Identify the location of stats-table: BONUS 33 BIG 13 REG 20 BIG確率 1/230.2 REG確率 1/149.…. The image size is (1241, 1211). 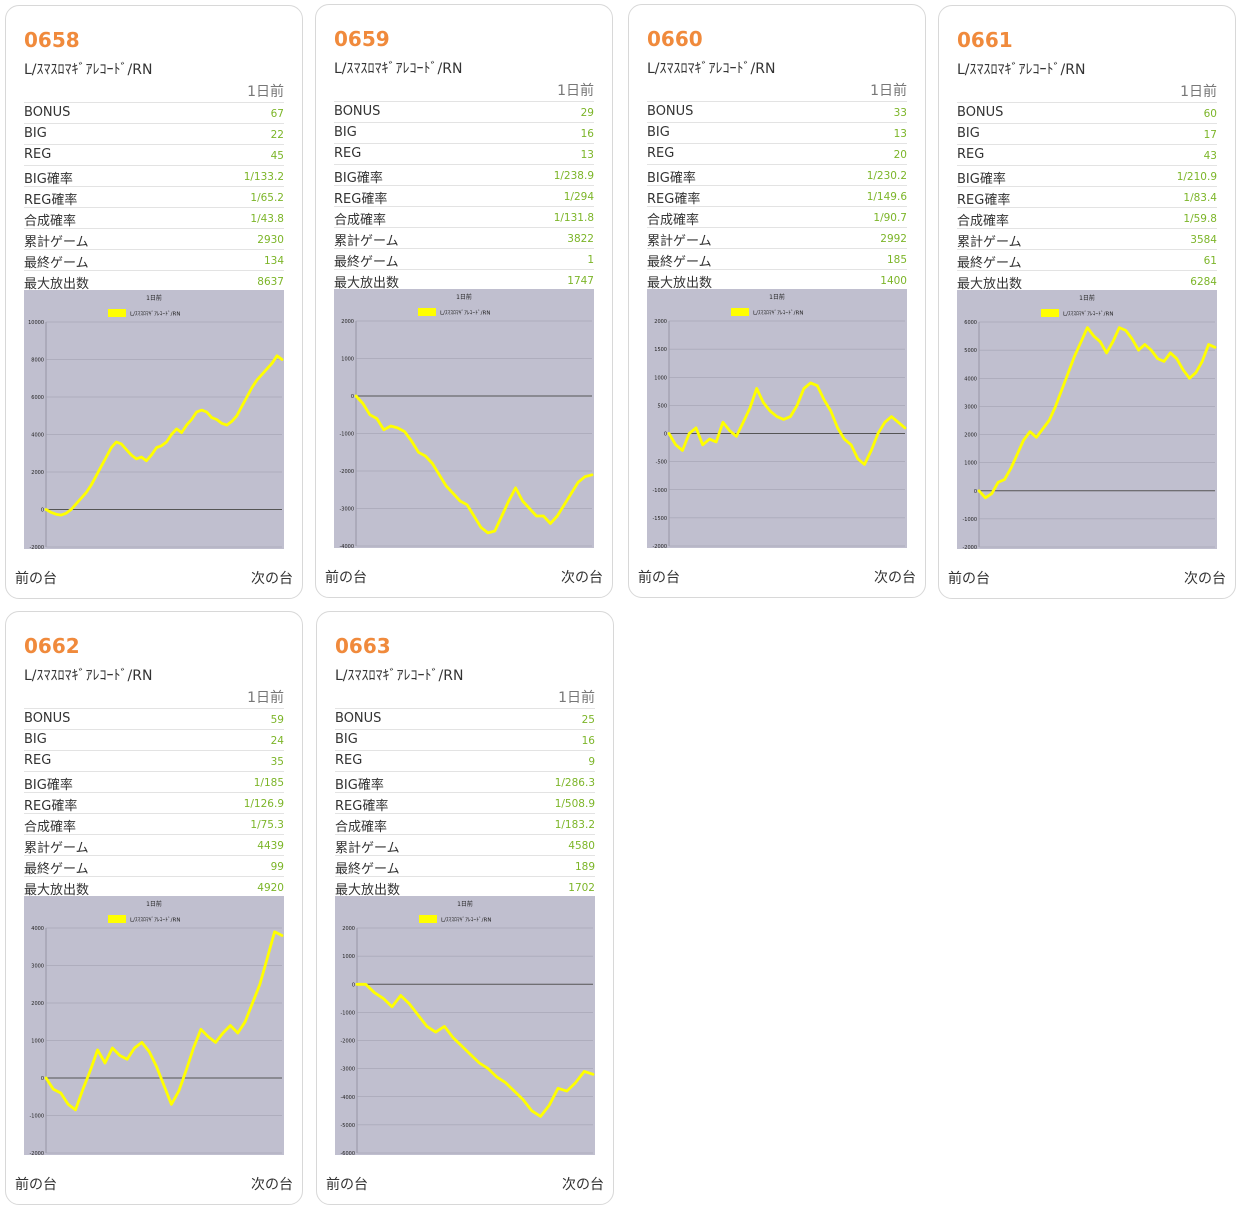
(777, 196).